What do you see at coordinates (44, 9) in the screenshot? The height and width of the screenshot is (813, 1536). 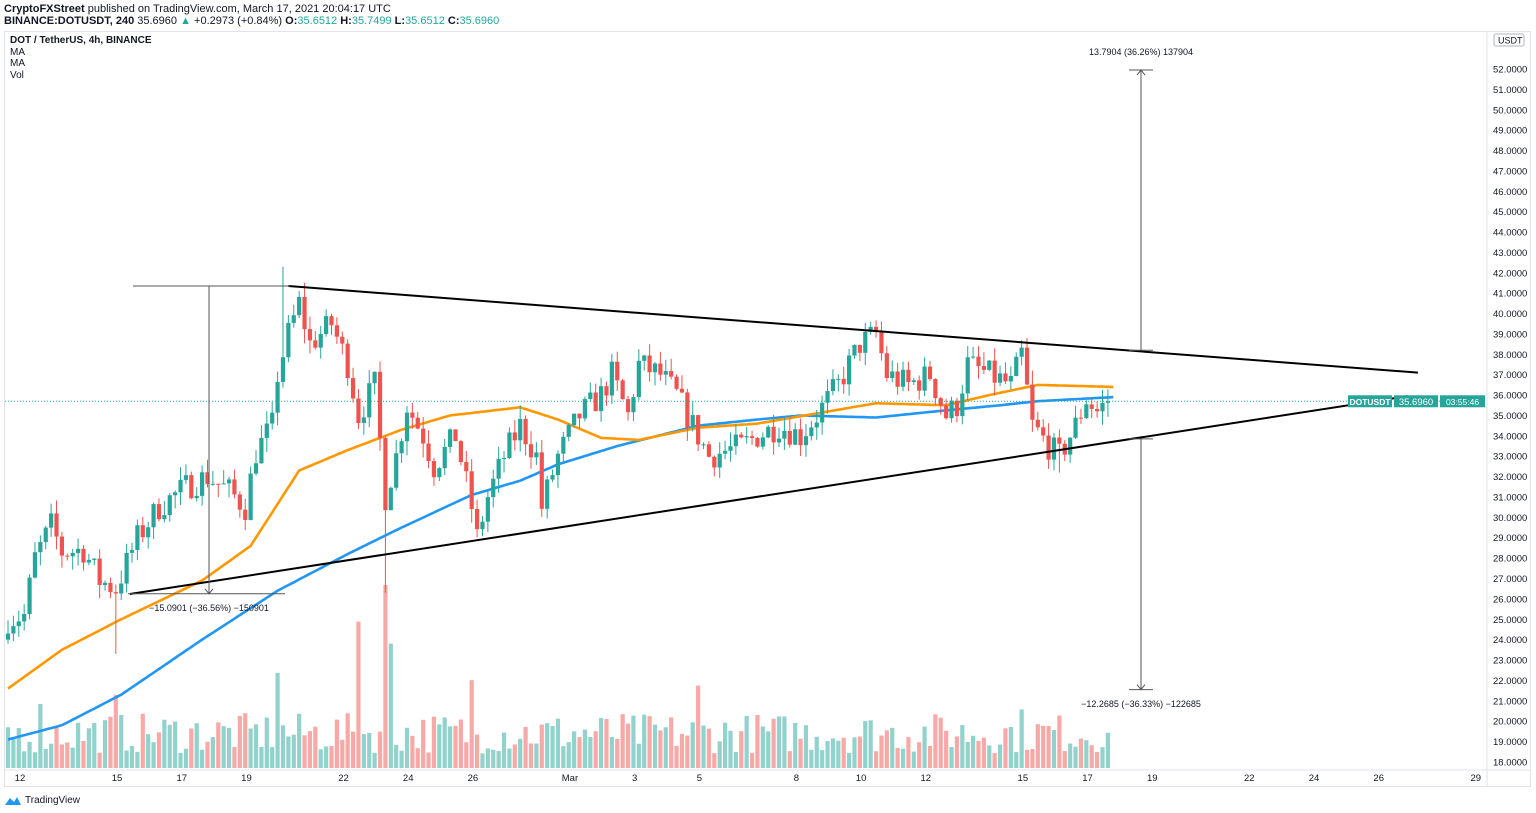 I see `publisher-name: CryptoFXStreet` at bounding box center [44, 9].